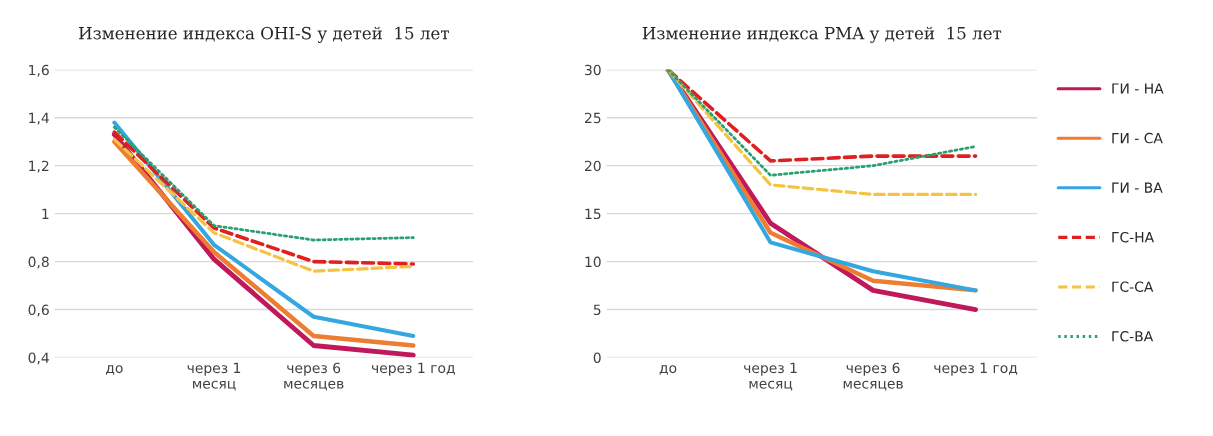 The image size is (1213, 436). What do you see at coordinates (593, 214) in the screenshot?
I see `y-tick-label: 15` at bounding box center [593, 214].